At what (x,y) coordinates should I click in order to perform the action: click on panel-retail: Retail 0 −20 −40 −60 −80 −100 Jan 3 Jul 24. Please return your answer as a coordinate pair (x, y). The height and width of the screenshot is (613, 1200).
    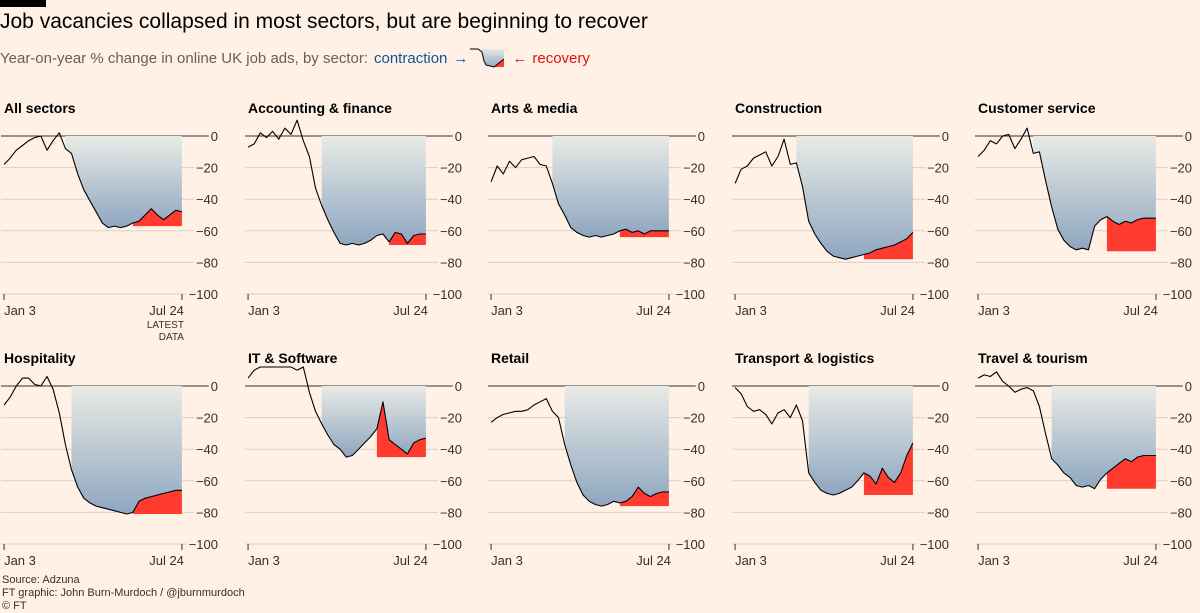
    Looking at the image, I should click on (597, 459).